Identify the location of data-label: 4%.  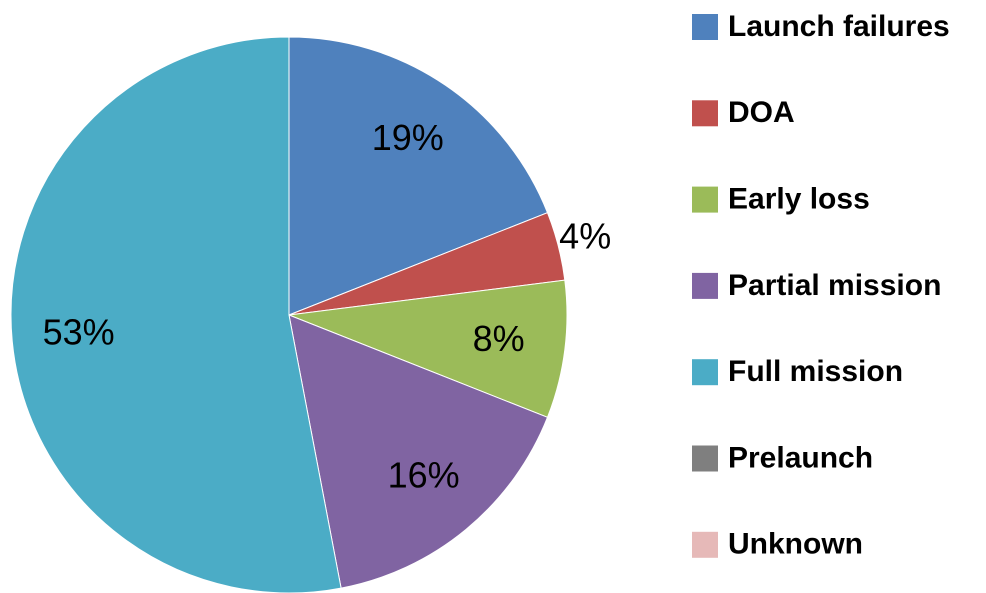
(585, 235).